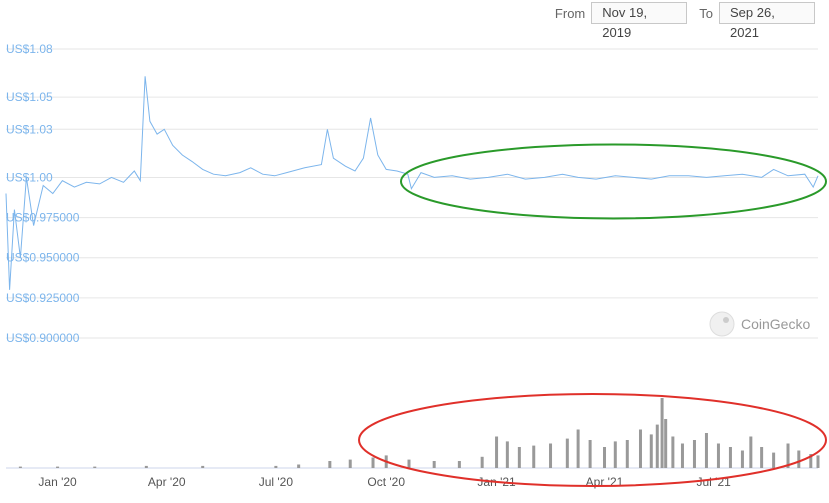  Describe the element at coordinates (726, 320) in the screenshot. I see `coingecko-eye-icon` at that location.